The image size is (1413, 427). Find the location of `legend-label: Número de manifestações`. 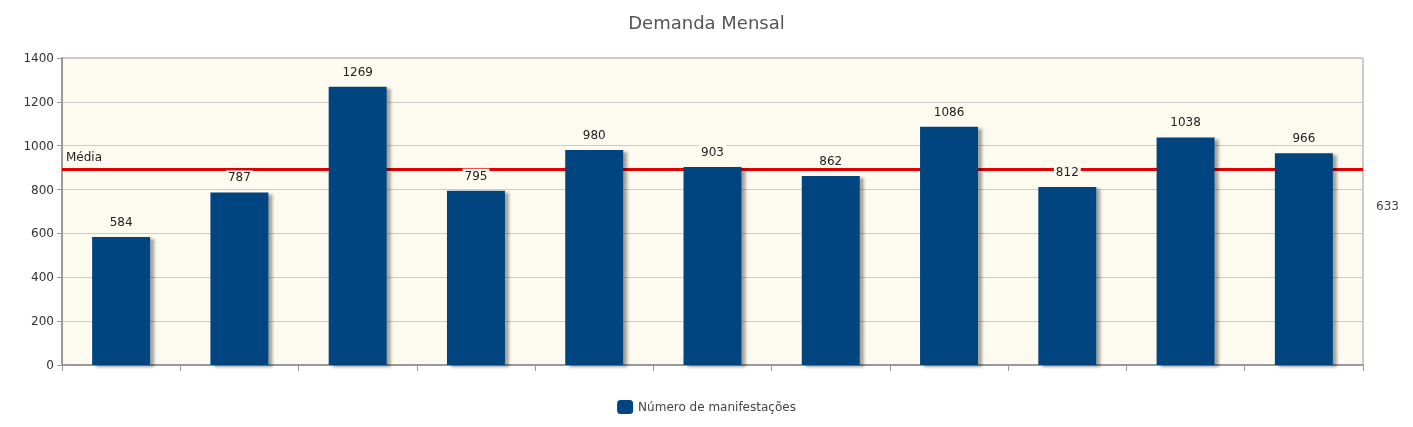

legend-label: Número de manifestações is located at coordinates (717, 407).